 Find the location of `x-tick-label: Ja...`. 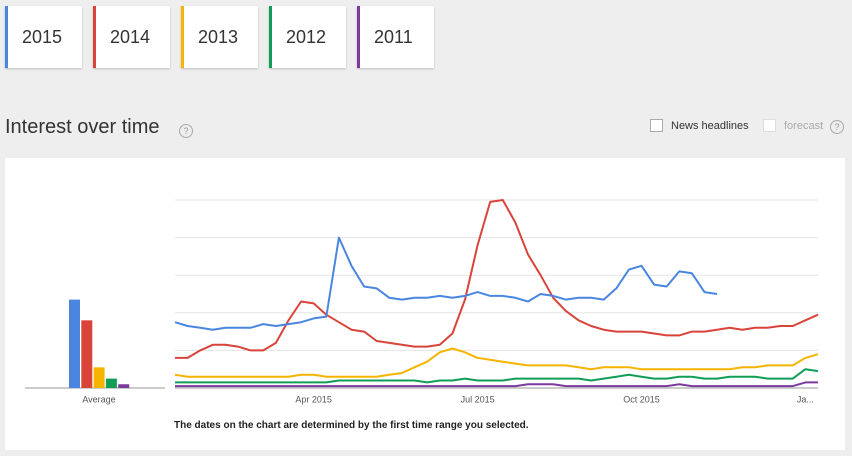

x-tick-label: Ja... is located at coordinates (805, 399).